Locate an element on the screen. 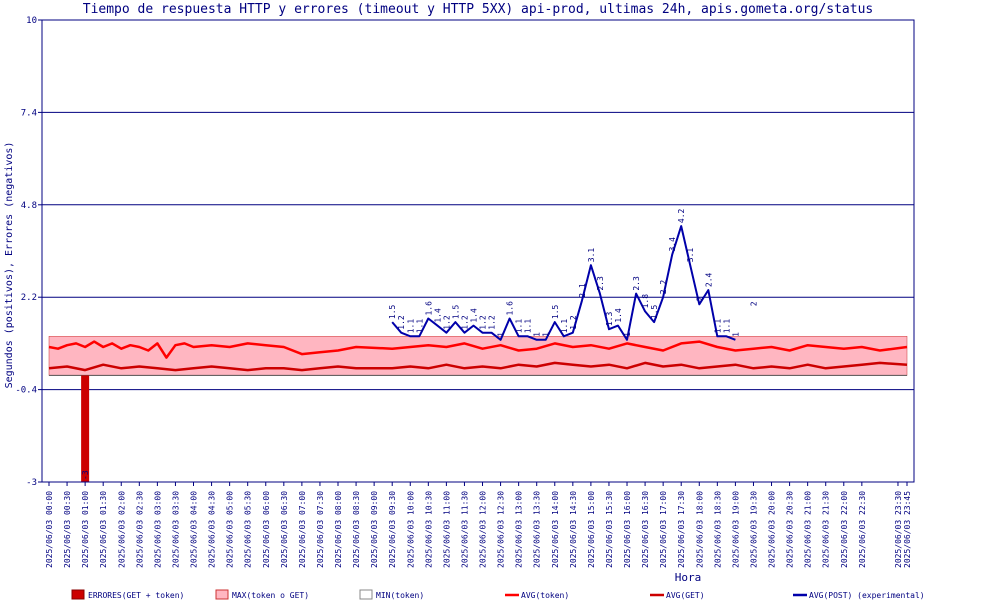 The image size is (1000, 600). x-tick-label: 2025/06/03 01:00 is located at coordinates (85, 529).